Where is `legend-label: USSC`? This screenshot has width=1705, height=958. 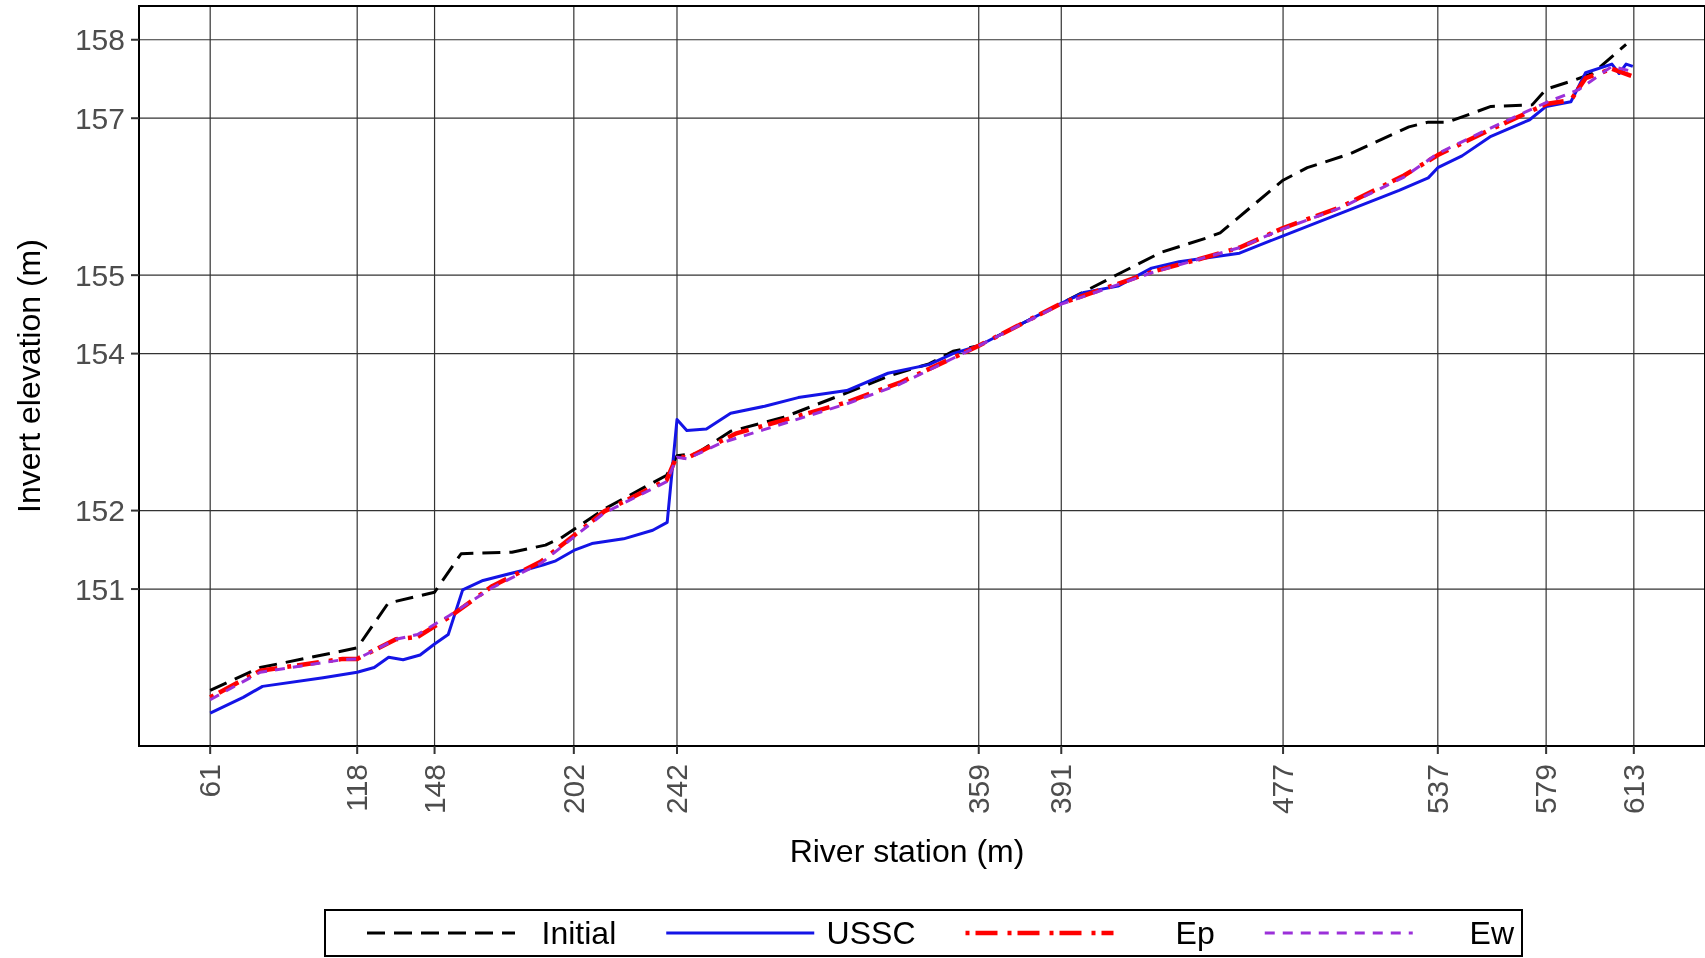
legend-label: USSC is located at coordinates (871, 933).